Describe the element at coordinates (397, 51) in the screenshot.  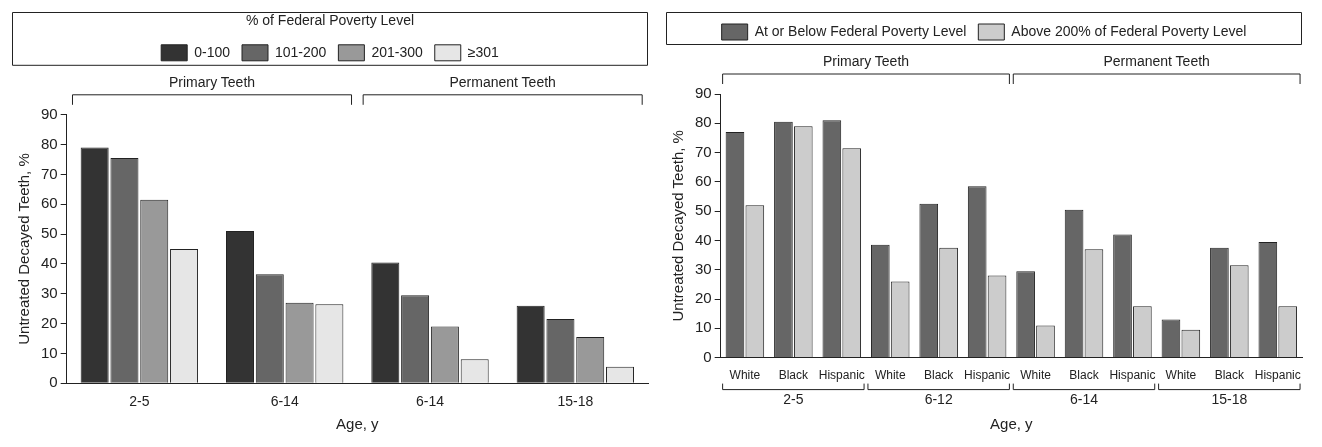
I see `legend-label: 201-300` at that location.